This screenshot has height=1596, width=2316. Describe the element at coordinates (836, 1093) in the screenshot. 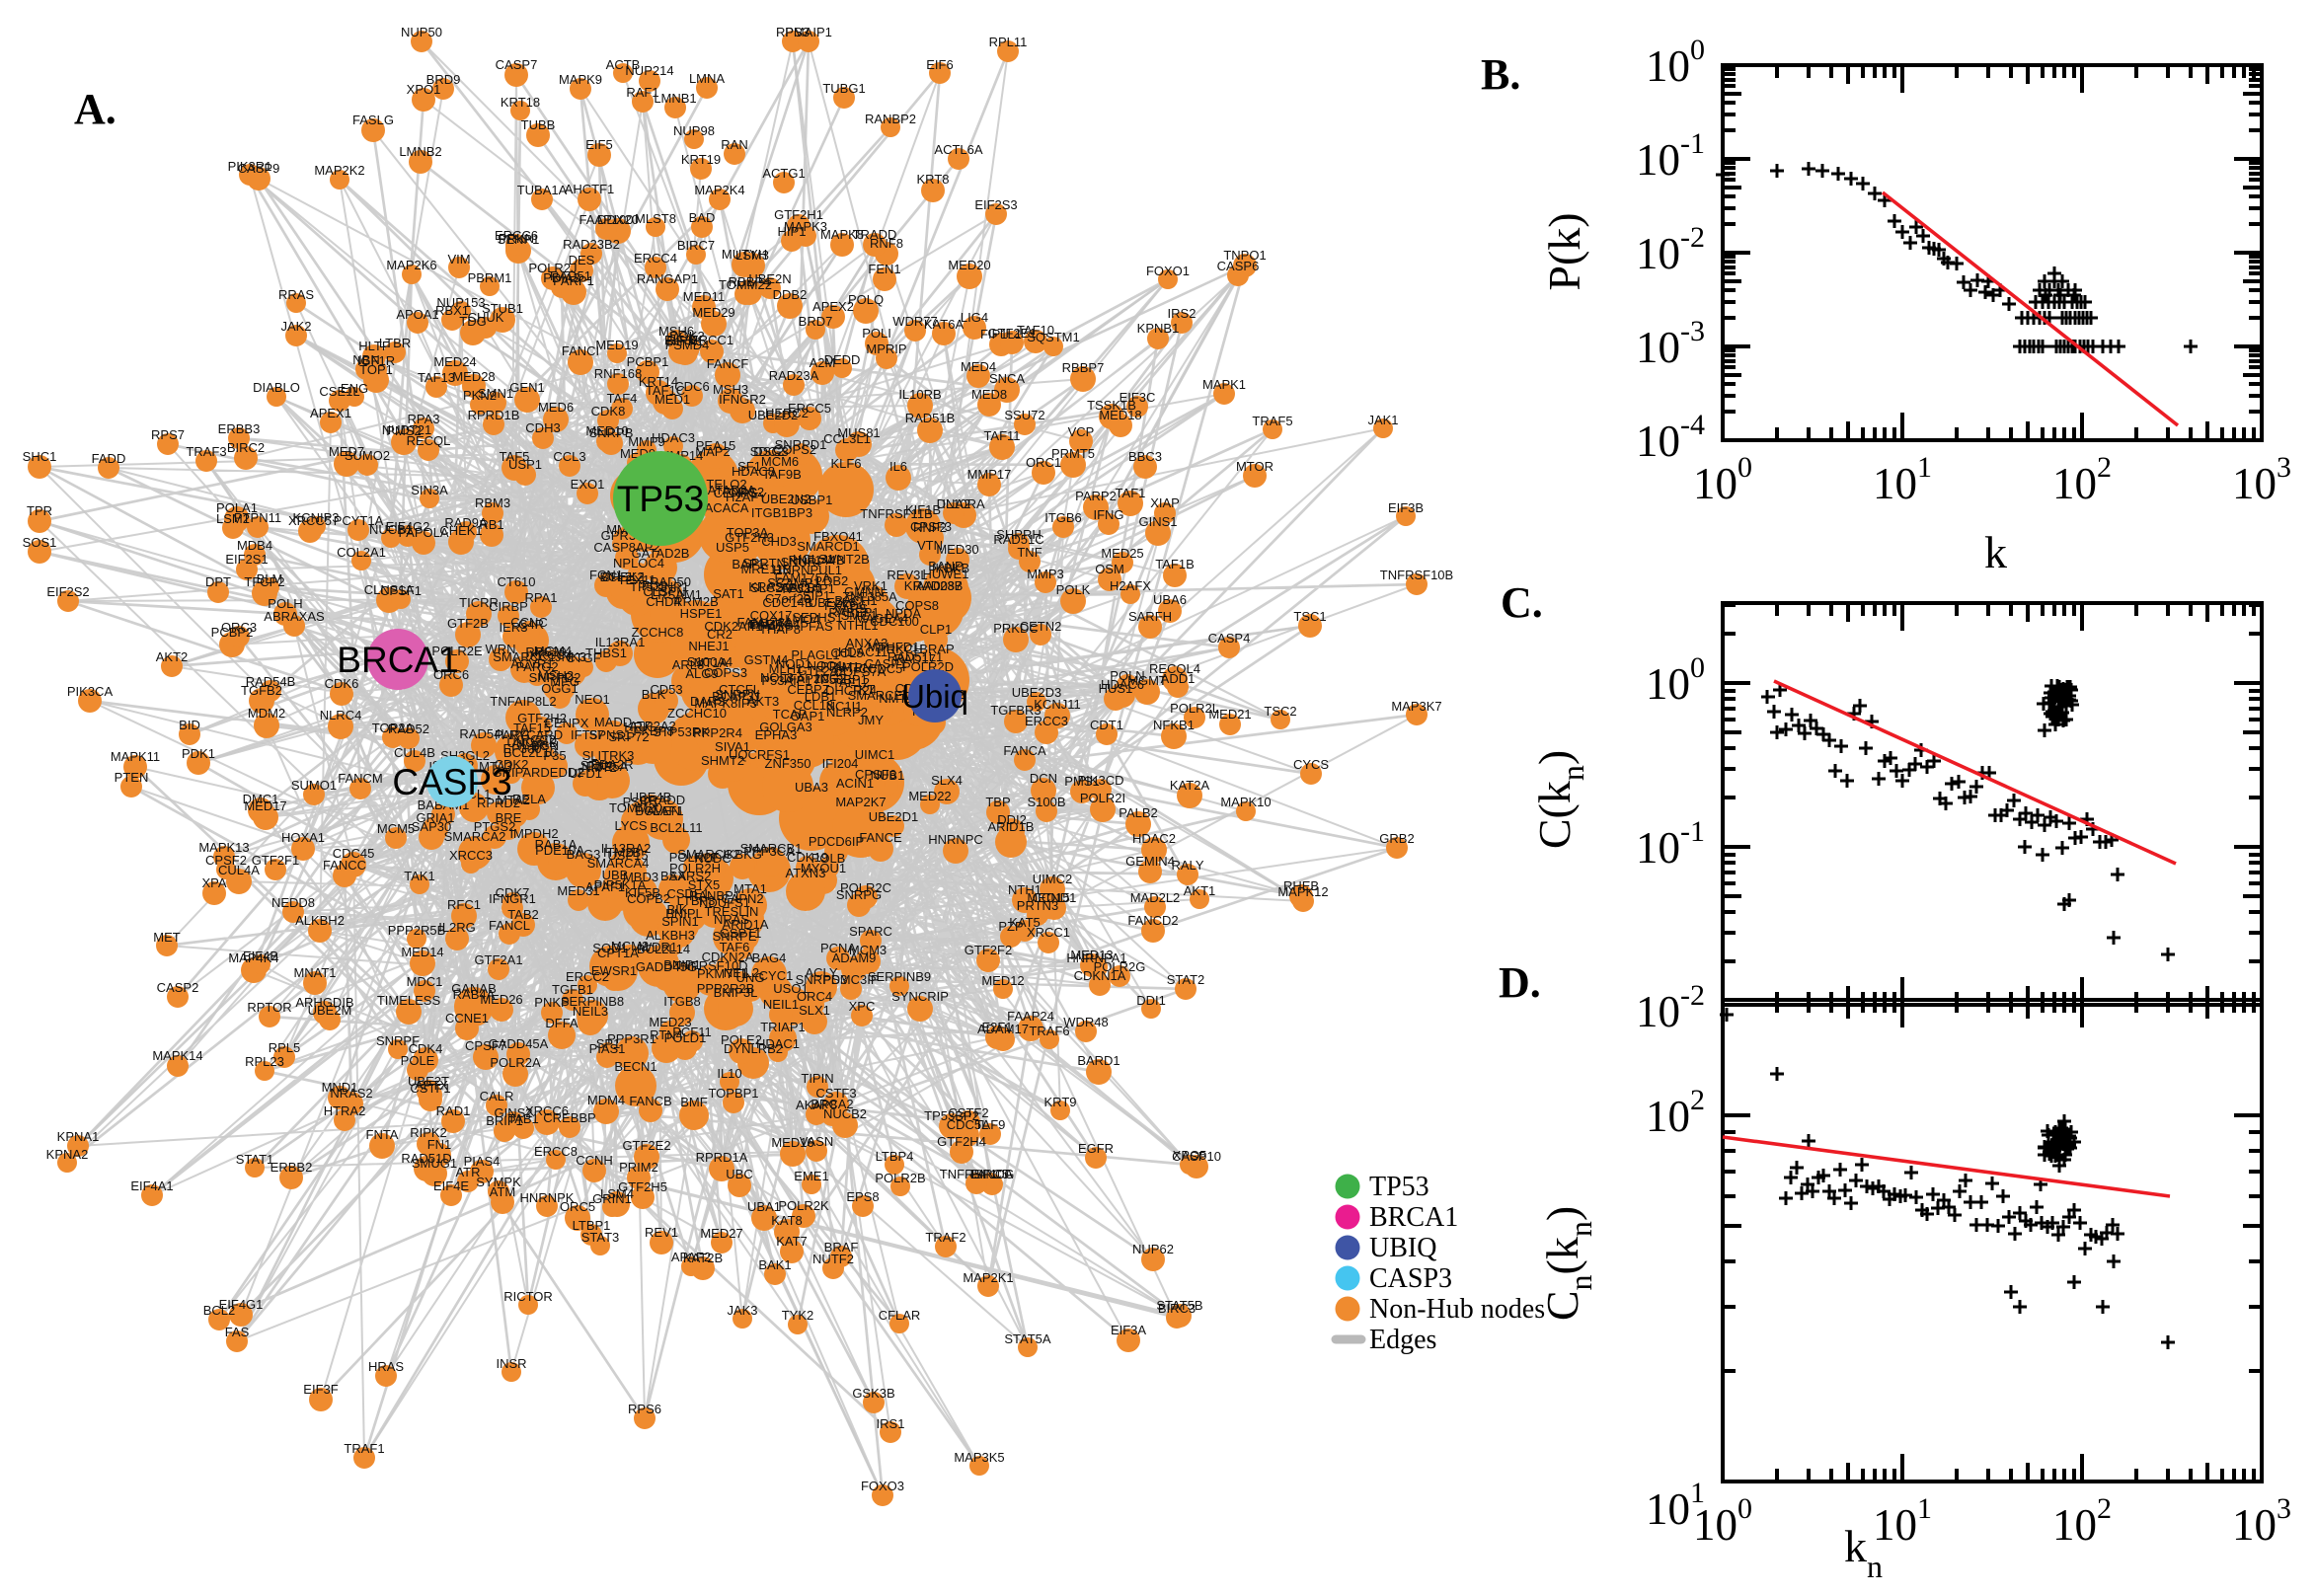

I see `svg-text: CSTF3` at that location.